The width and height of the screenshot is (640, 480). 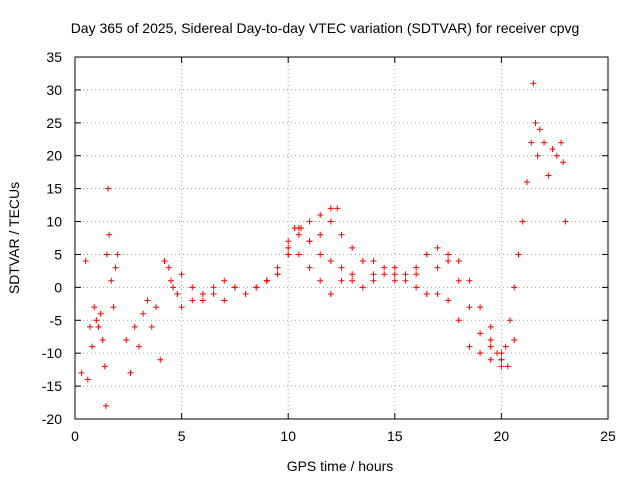 What do you see at coordinates (14, 238) in the screenshot?
I see `y-axis-label: SDTVAR / TECUs` at bounding box center [14, 238].